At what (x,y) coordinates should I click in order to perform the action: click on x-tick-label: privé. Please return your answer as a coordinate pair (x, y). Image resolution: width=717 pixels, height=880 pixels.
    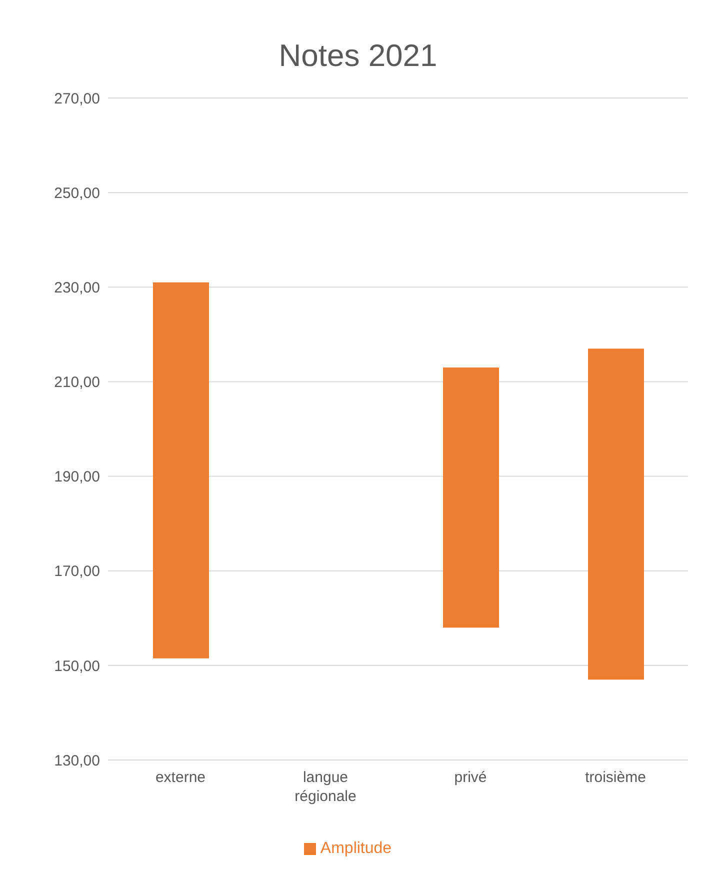
    Looking at the image, I should click on (470, 777).